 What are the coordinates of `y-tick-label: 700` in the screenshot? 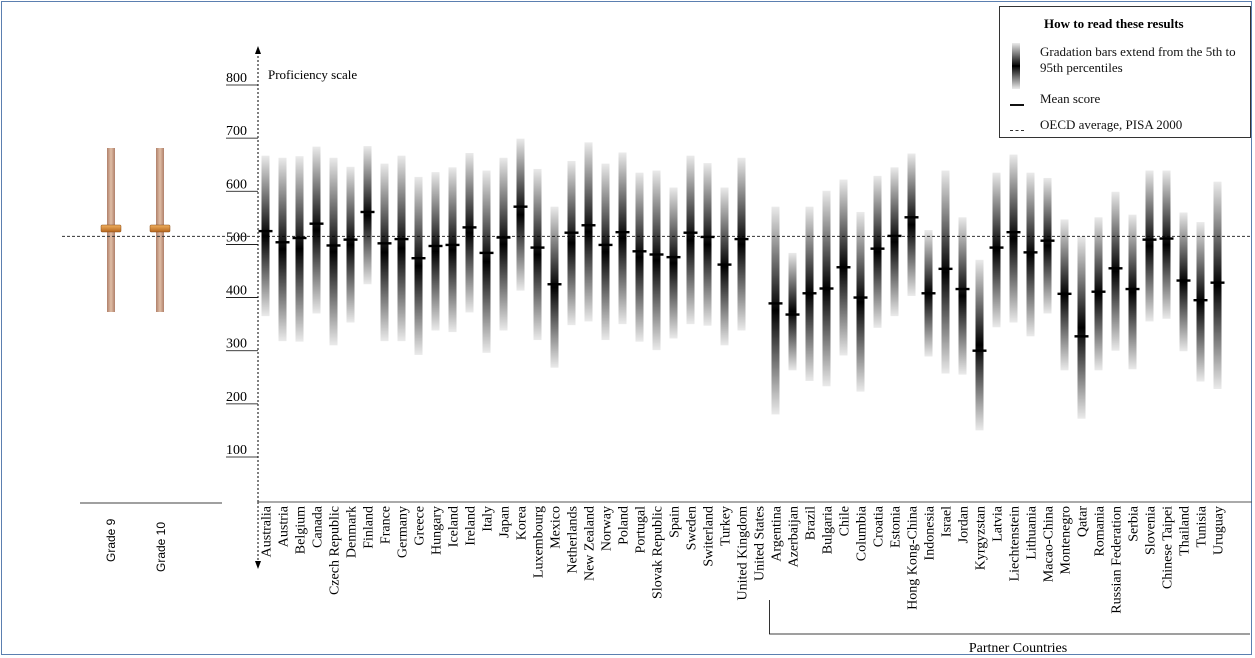 It's located at (236, 131).